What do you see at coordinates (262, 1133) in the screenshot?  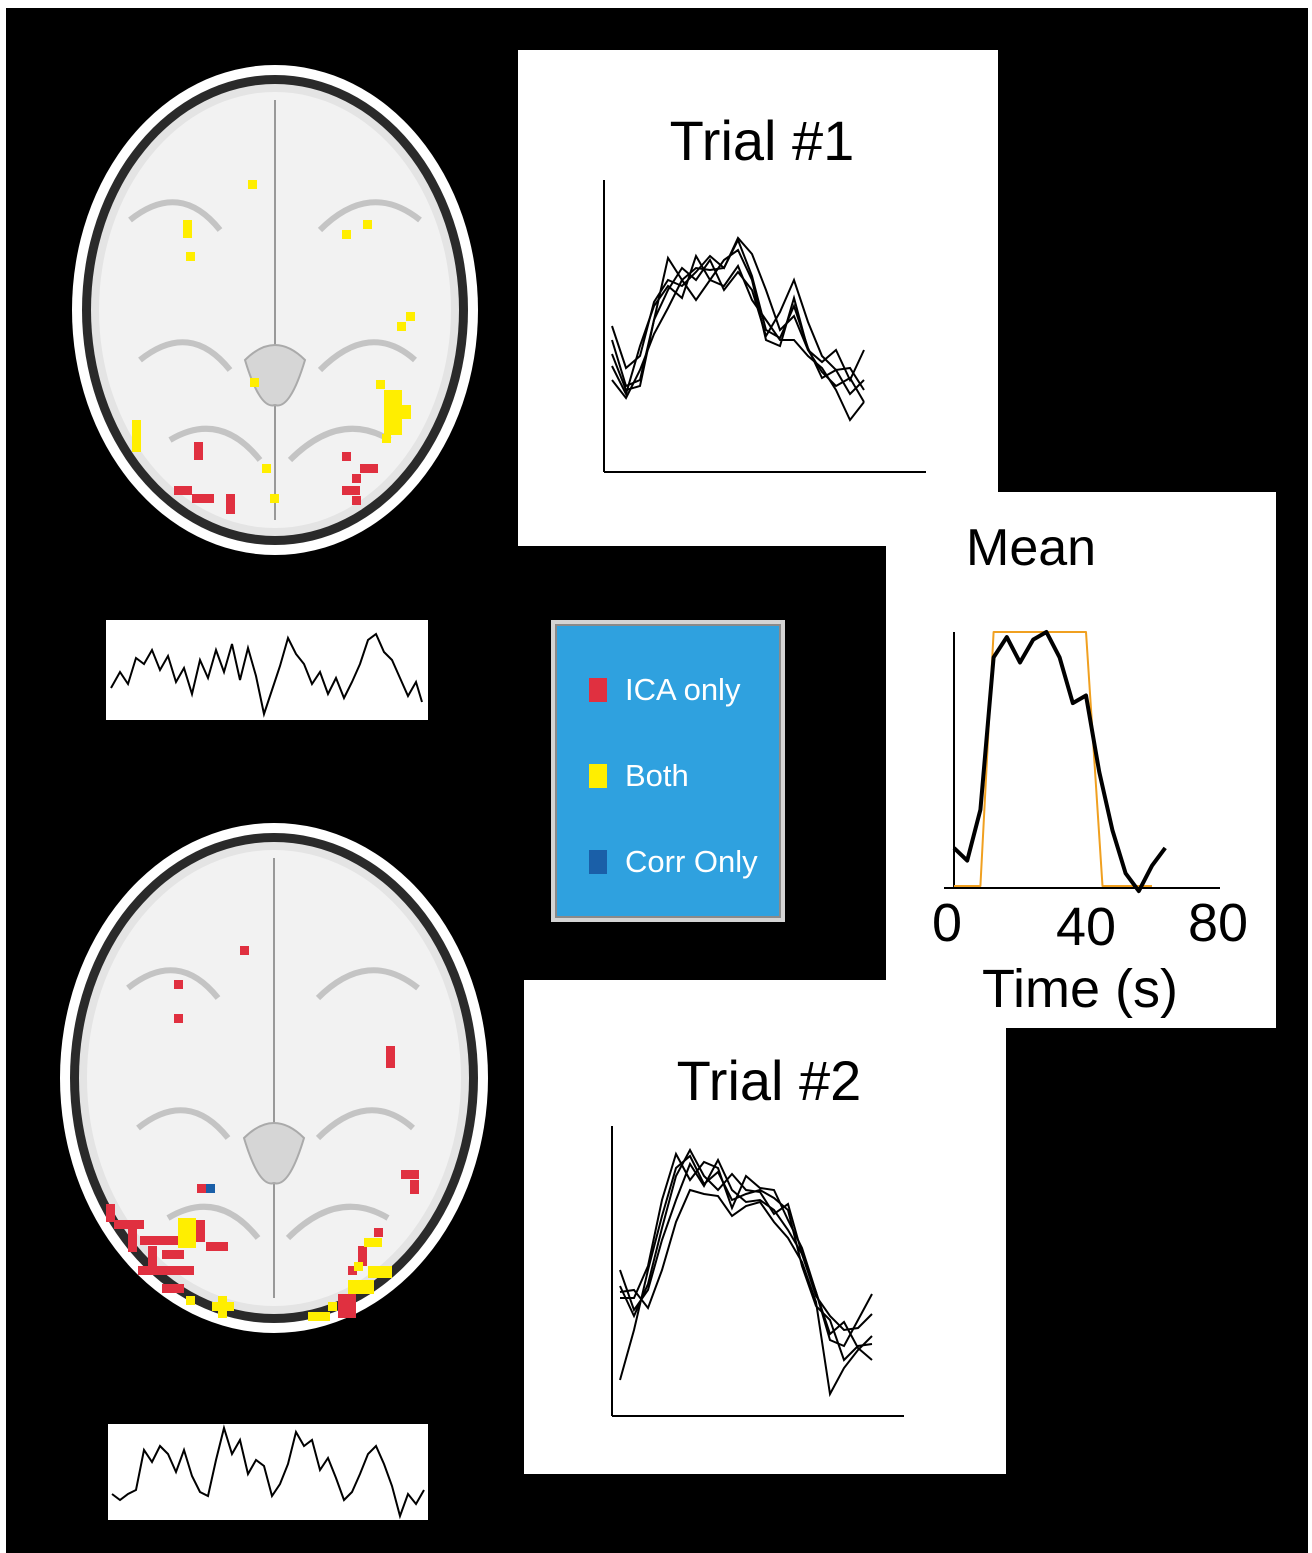 I see `activation-clusters-bottom` at bounding box center [262, 1133].